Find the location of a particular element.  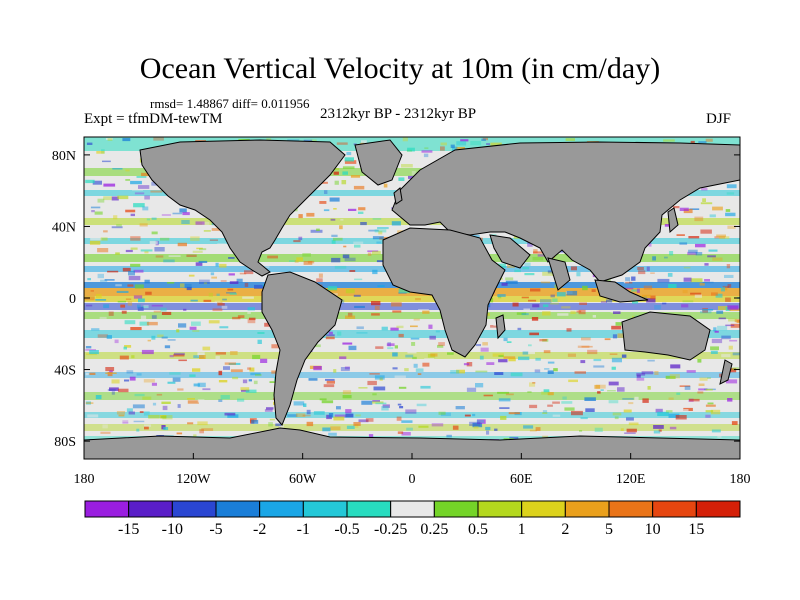

australia is located at coordinates (666, 336).